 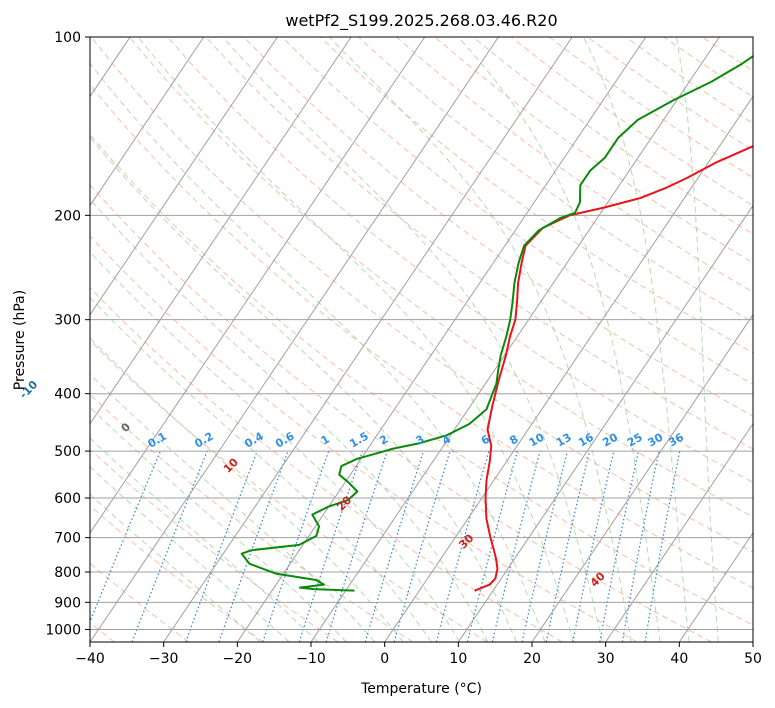 What do you see at coordinates (67, 452) in the screenshot?
I see `y-tick-label: 500` at bounding box center [67, 452].